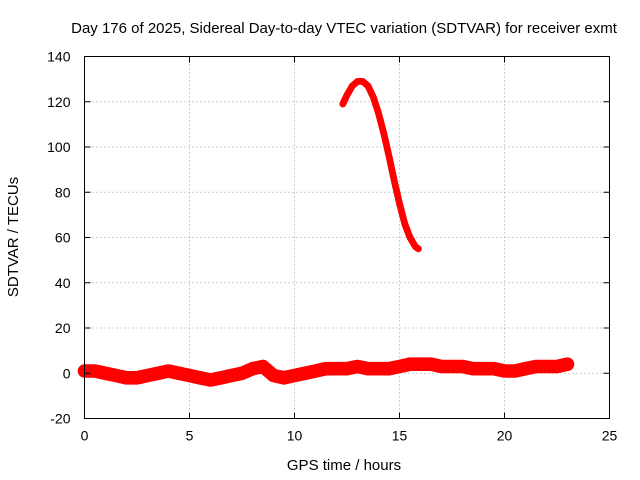 The height and width of the screenshot is (480, 640). I want to click on x-tick-label: 25, so click(610, 436).